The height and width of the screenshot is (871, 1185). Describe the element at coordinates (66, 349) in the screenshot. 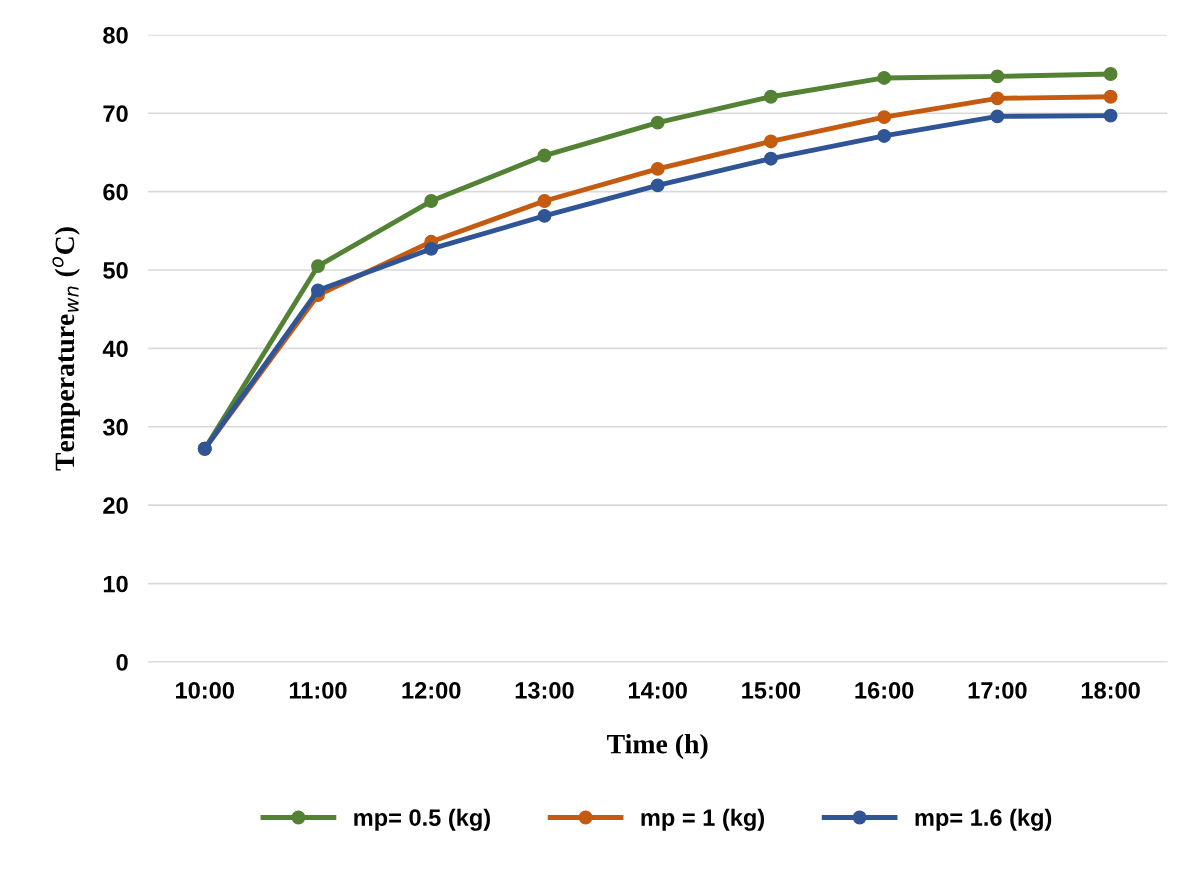

I see `y-axis-title: Temperature$_{wn}$ ($^{o}$C)` at that location.